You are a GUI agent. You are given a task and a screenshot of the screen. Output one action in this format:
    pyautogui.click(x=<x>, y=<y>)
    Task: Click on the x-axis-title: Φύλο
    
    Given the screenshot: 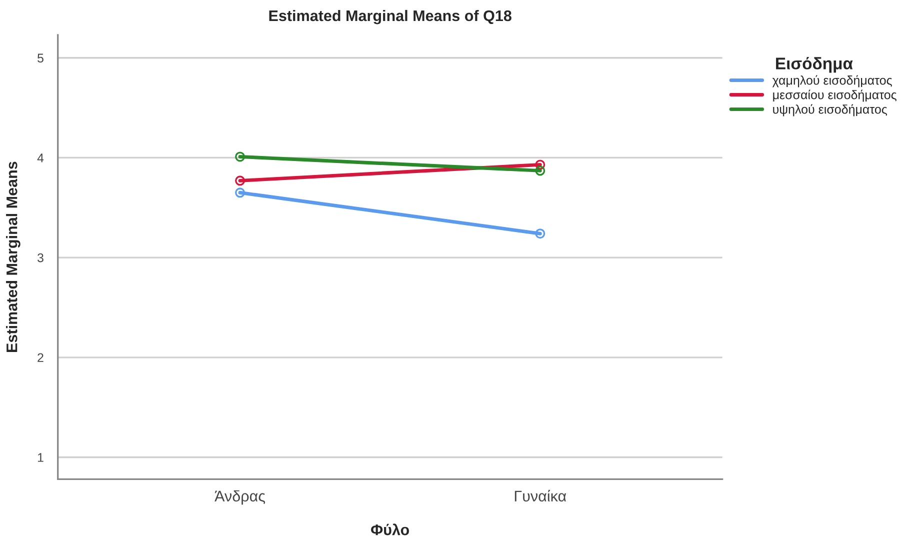 What is the action you would take?
    pyautogui.click(x=390, y=530)
    